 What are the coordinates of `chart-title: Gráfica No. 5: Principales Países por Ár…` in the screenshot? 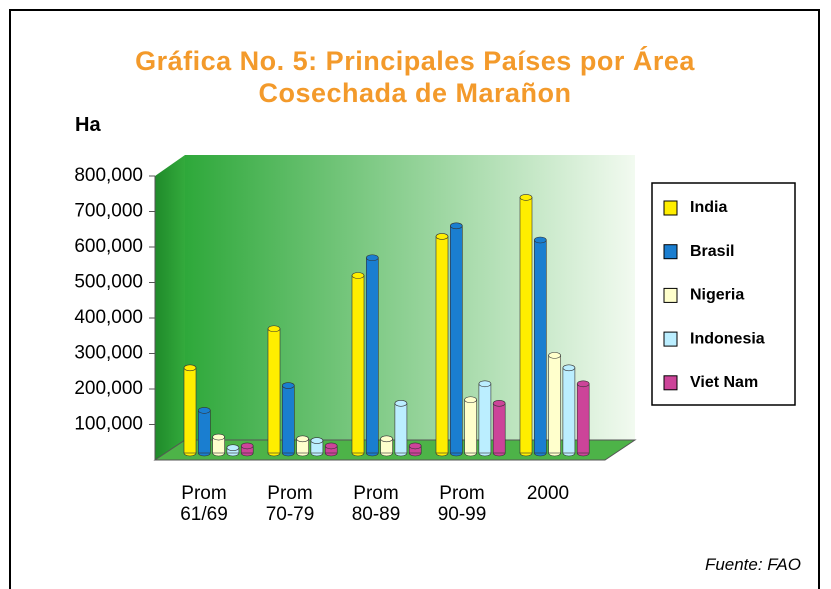 It's located at (415, 77).